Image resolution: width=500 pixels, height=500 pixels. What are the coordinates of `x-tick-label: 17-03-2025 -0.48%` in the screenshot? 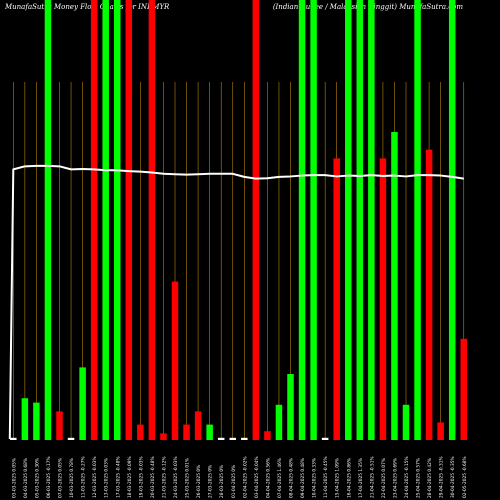 It's located at (118, 477).